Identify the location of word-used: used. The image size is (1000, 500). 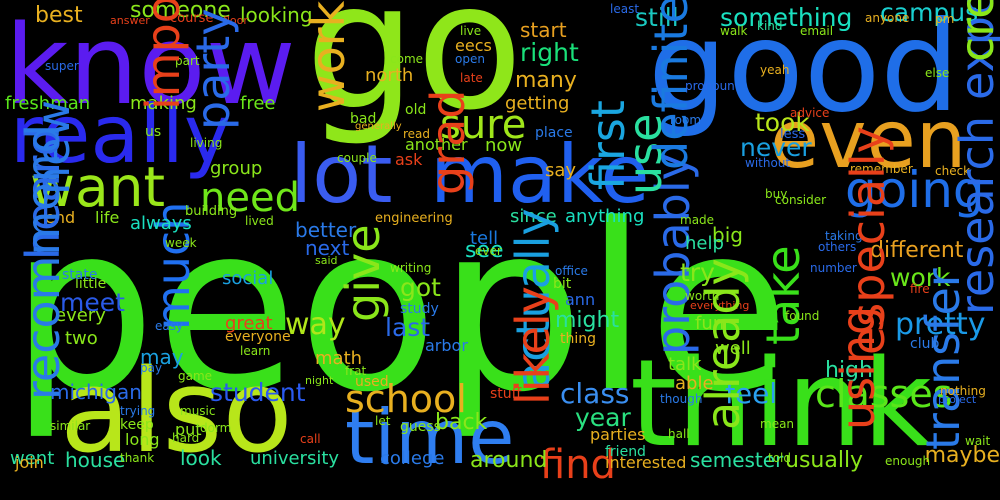
(372, 382).